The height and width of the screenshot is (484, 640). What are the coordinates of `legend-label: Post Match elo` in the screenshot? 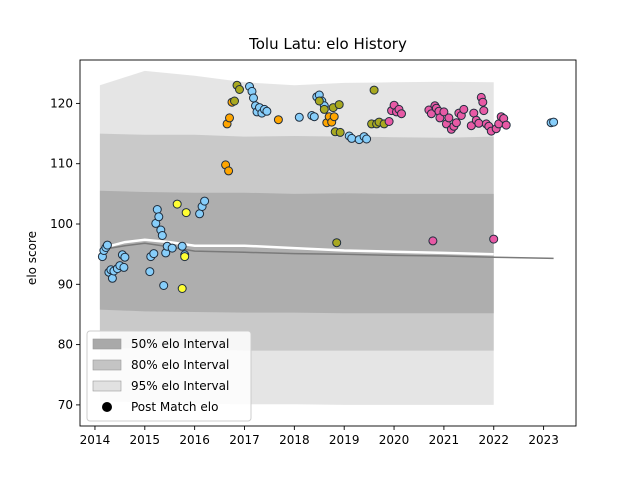 It's located at (174, 407).